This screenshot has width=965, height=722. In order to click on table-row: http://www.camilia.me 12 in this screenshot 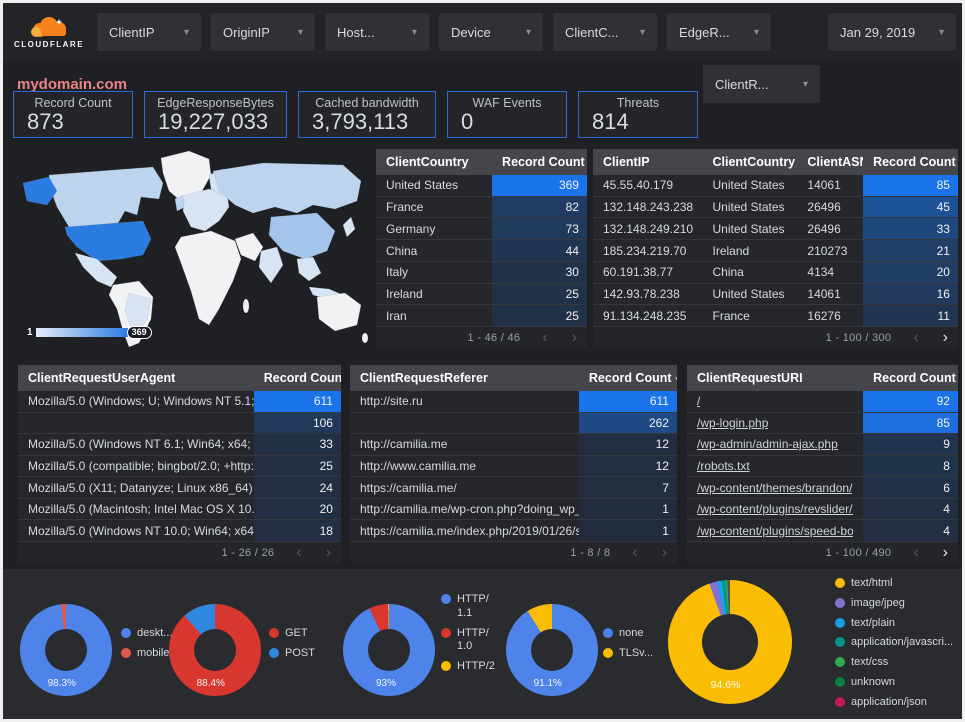, I will do `click(513, 466)`.